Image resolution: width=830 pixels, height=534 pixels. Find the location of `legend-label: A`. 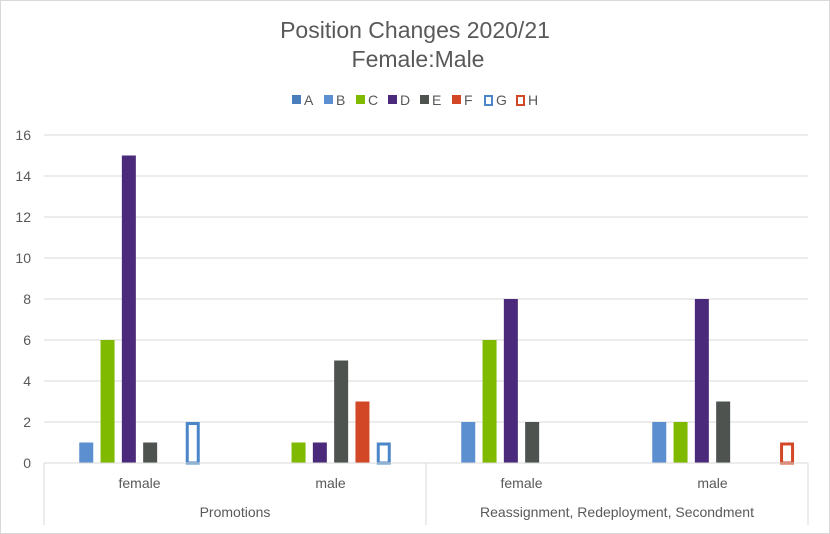

legend-label: A is located at coordinates (309, 100).